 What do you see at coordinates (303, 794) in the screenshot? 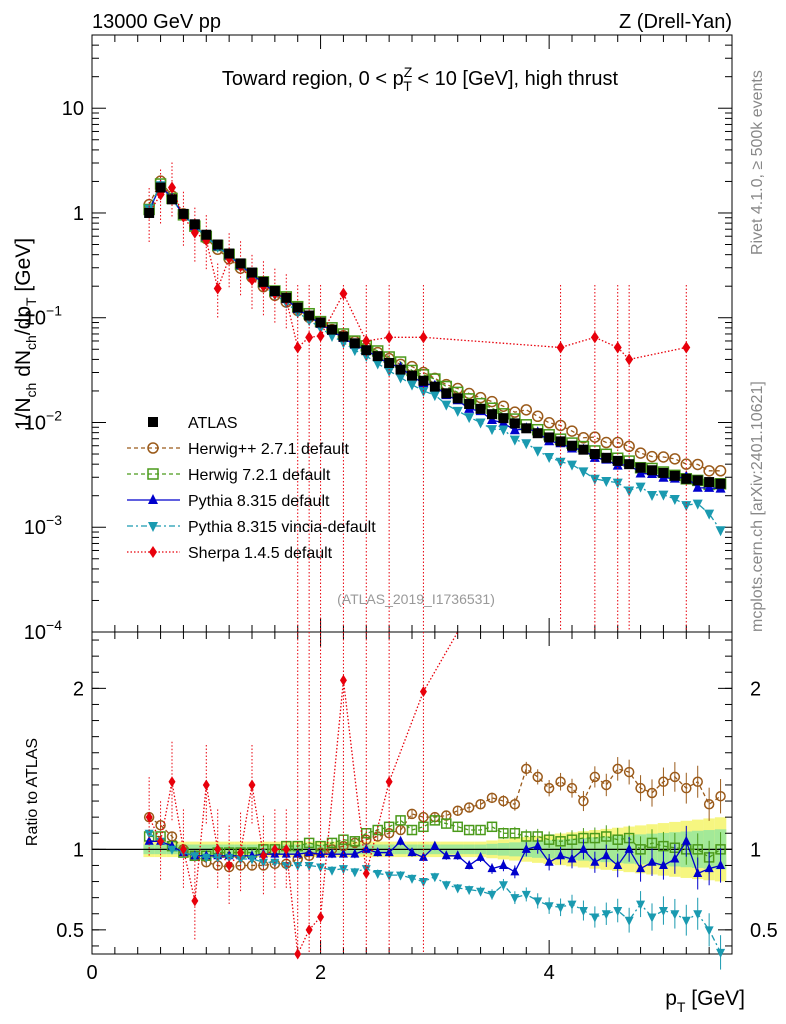
I see `sherpa-ratio-line` at bounding box center [303, 794].